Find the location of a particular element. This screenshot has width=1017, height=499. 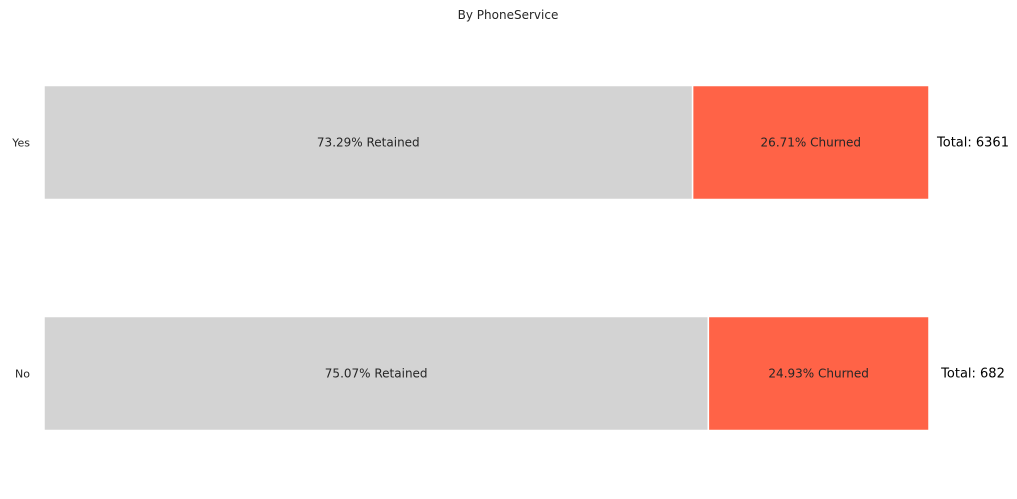

segment-label-churned-no: 24.93% Churned is located at coordinates (818, 374).